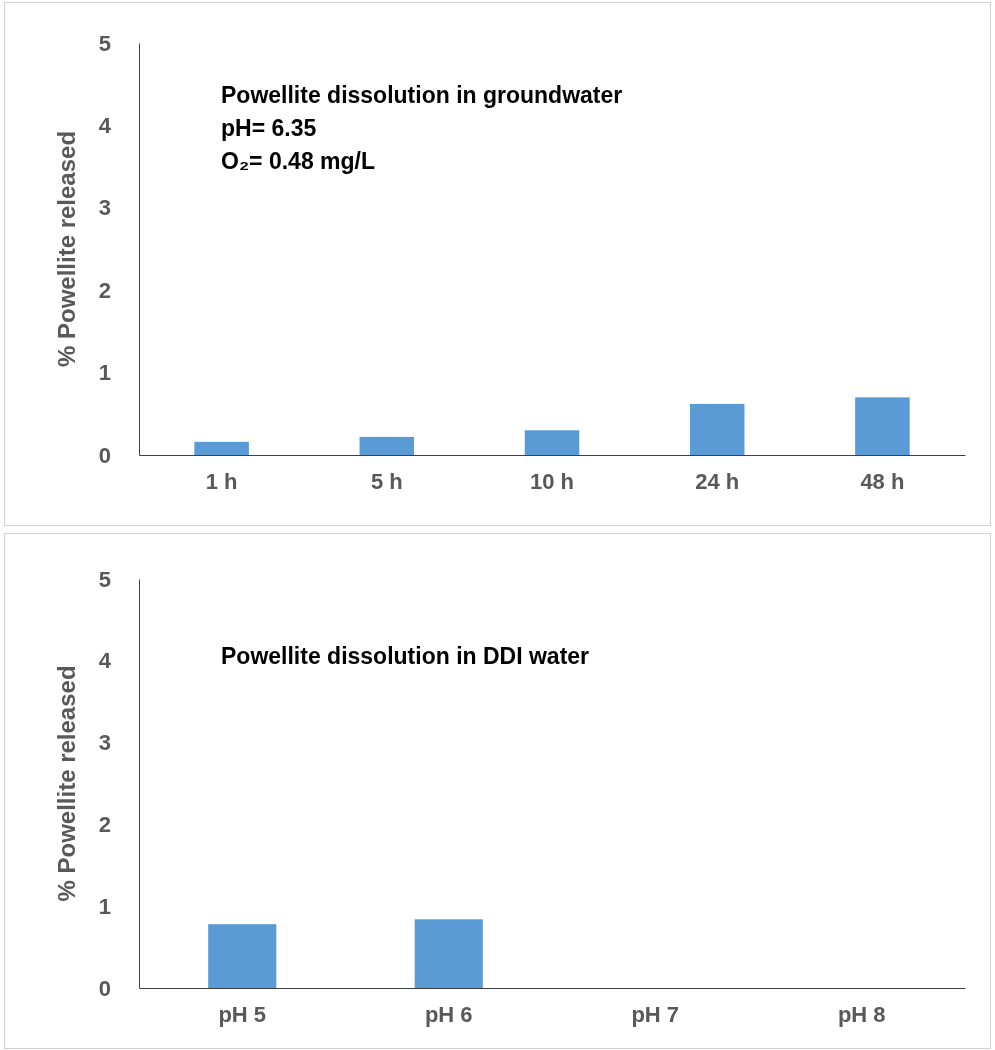  Describe the element at coordinates (655, 1014) in the screenshot. I see `x-tick-label: pH 7` at that location.